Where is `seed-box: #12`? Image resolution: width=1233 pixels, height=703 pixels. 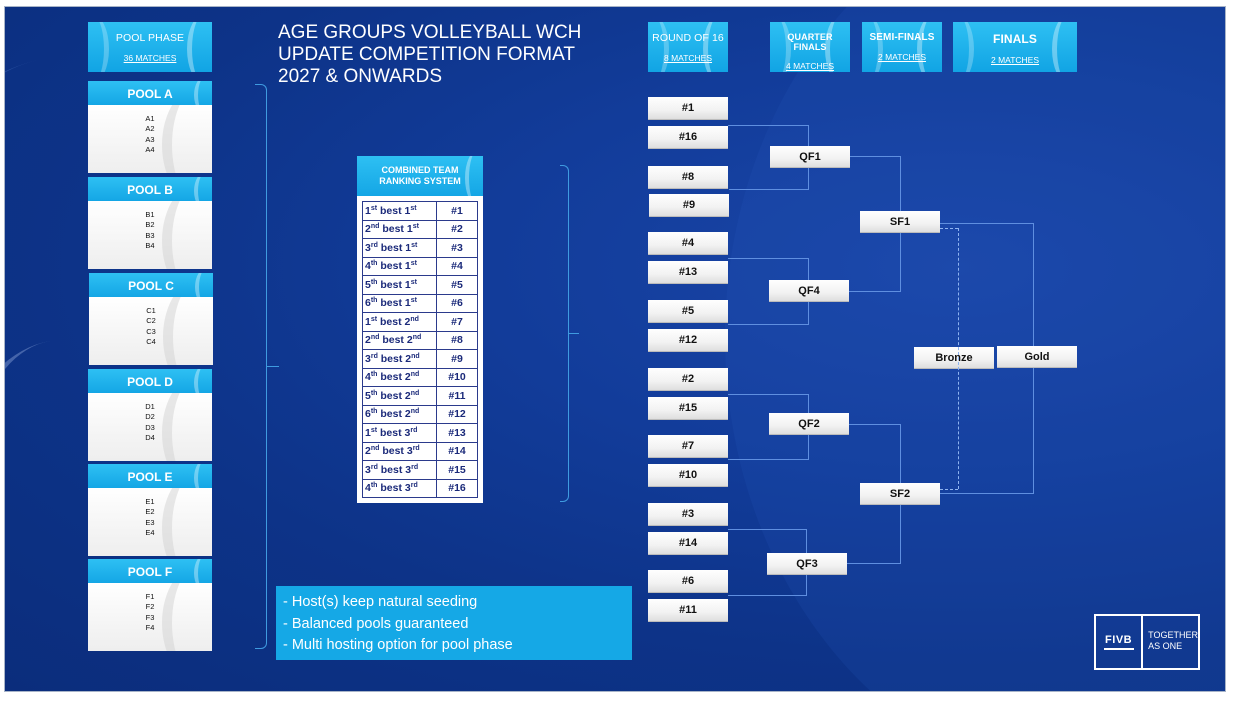 seed-box: #12 is located at coordinates (688, 340).